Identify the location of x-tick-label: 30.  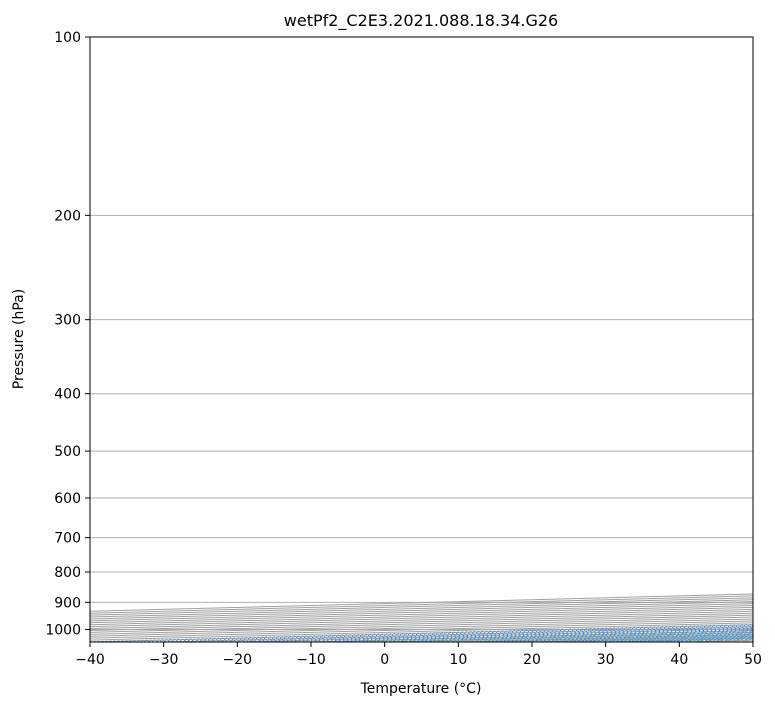
(606, 660).